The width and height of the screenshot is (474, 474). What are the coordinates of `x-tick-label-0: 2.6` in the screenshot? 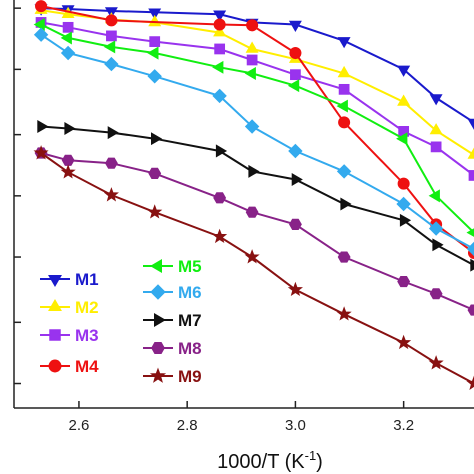 It's located at (79, 425).